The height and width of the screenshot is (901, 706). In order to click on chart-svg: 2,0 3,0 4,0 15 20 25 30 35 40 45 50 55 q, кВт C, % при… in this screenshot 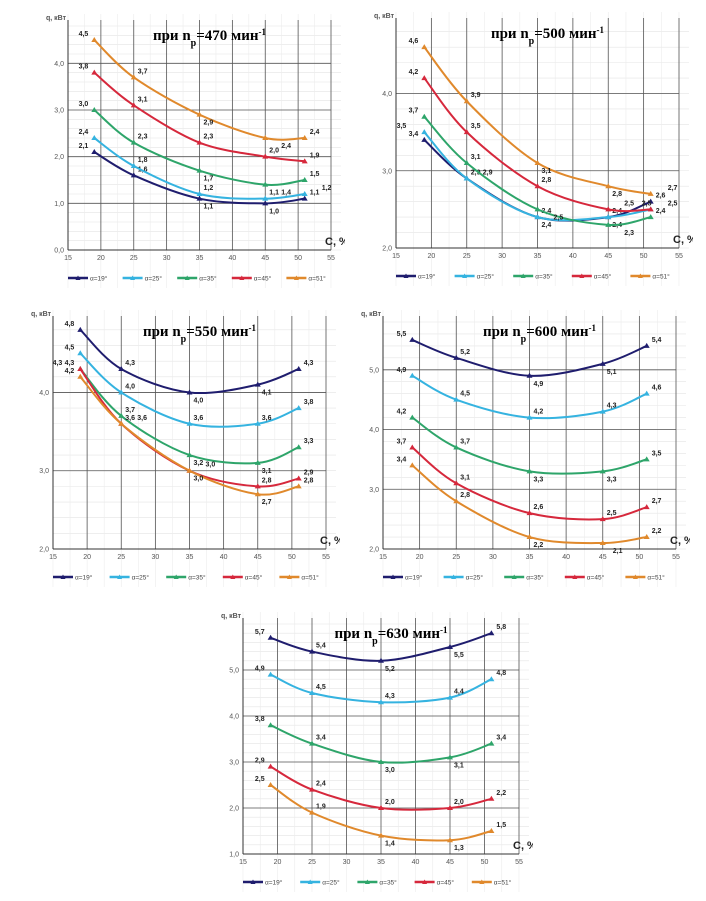, I will do `click(535, 149)`.